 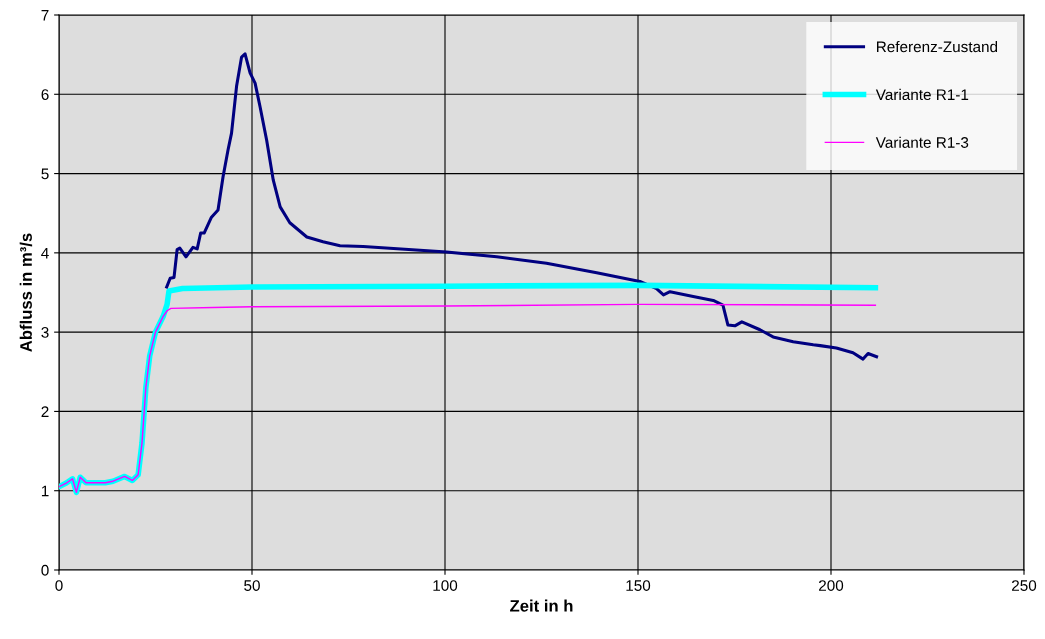 What do you see at coordinates (937, 46) in the screenshot?
I see `legend-label: Referenz-Zustand` at bounding box center [937, 46].